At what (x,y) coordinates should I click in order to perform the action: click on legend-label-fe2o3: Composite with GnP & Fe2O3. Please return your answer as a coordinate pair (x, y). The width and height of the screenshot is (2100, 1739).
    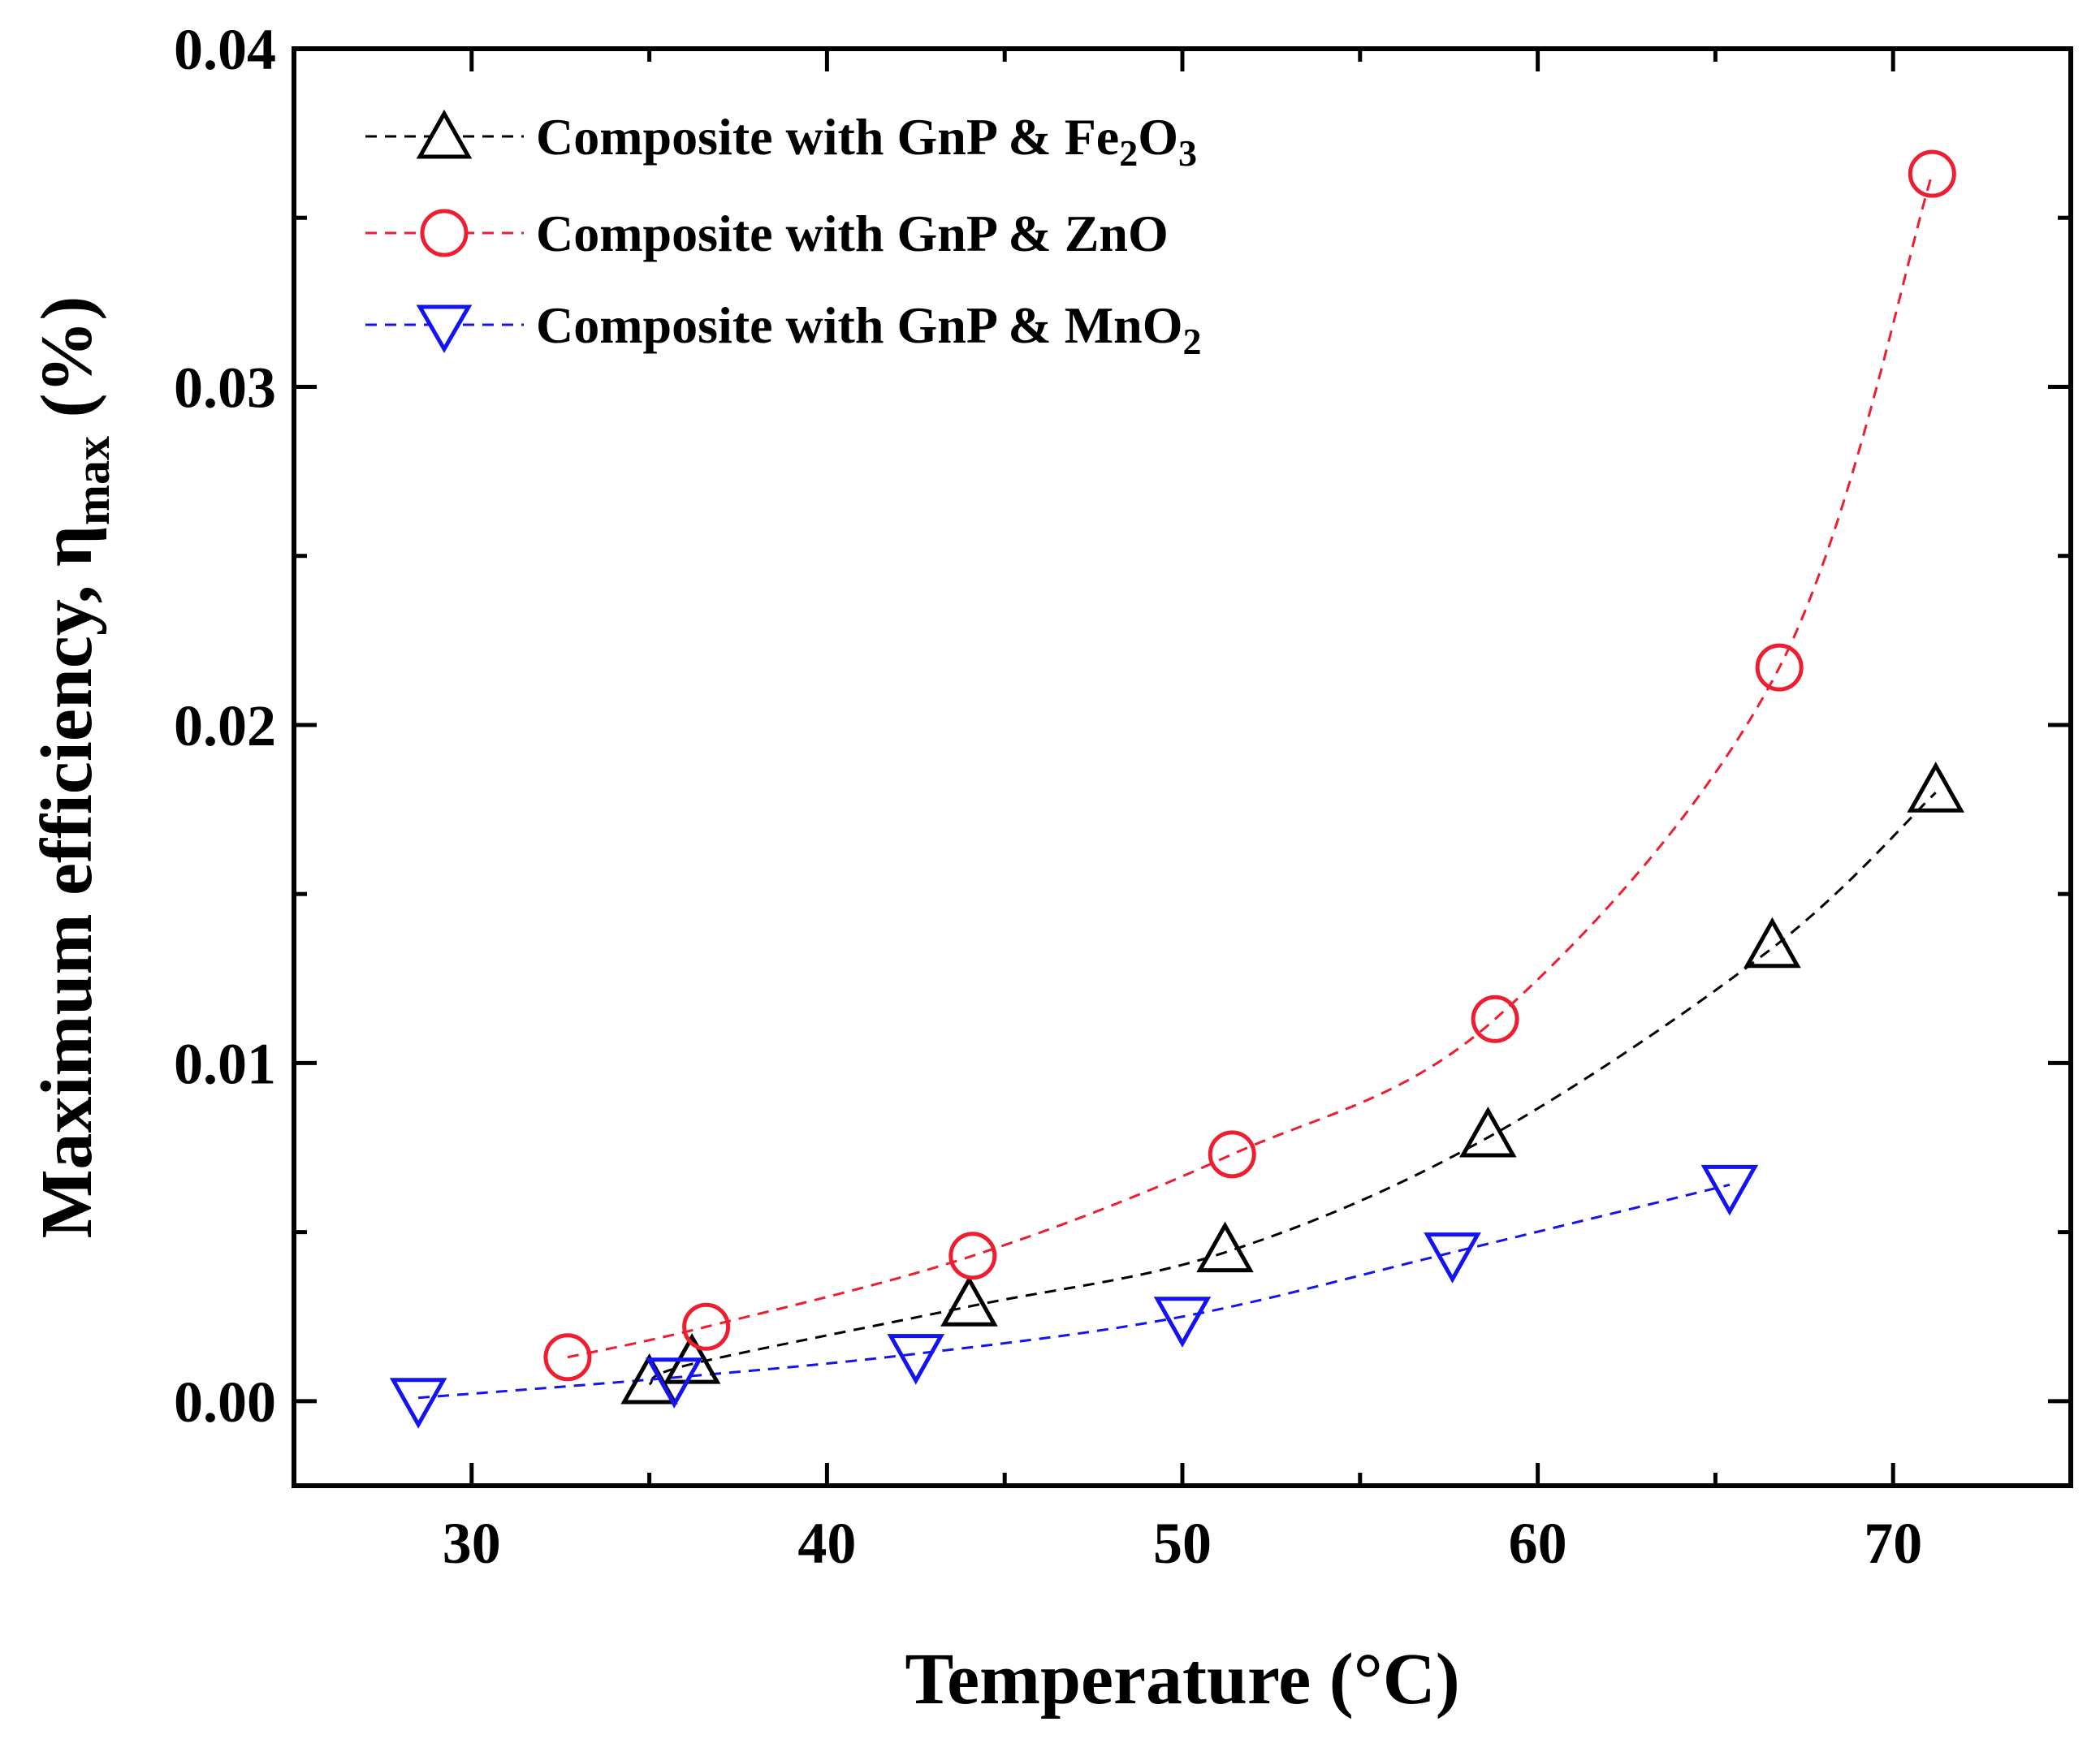
    Looking at the image, I should click on (867, 141).